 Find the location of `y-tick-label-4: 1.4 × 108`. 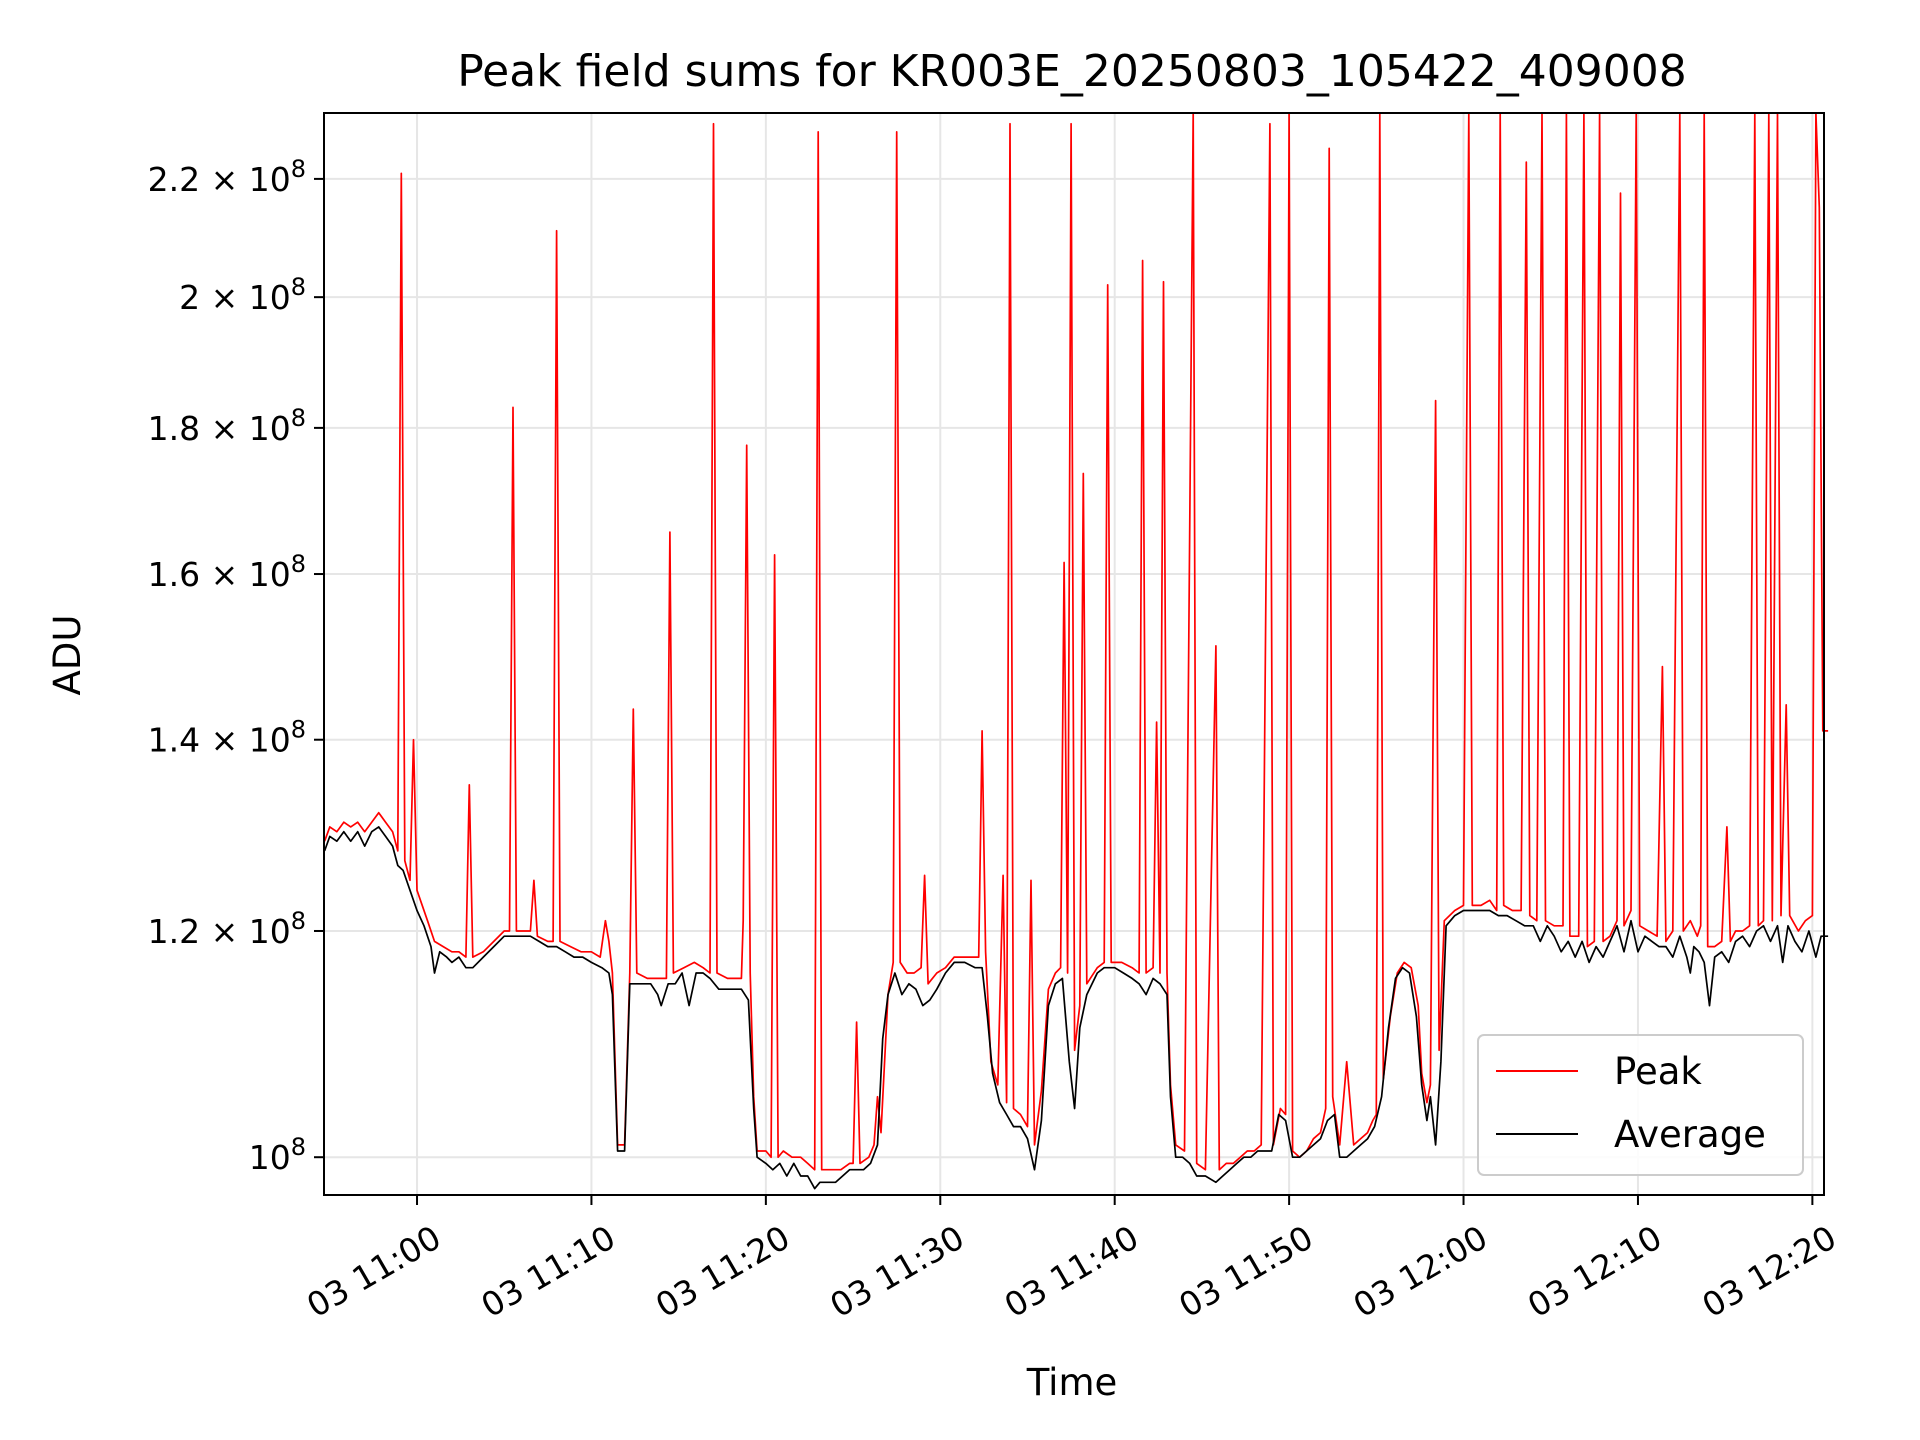

y-tick-label-4: 1.4 × 108 is located at coordinates (227, 738).